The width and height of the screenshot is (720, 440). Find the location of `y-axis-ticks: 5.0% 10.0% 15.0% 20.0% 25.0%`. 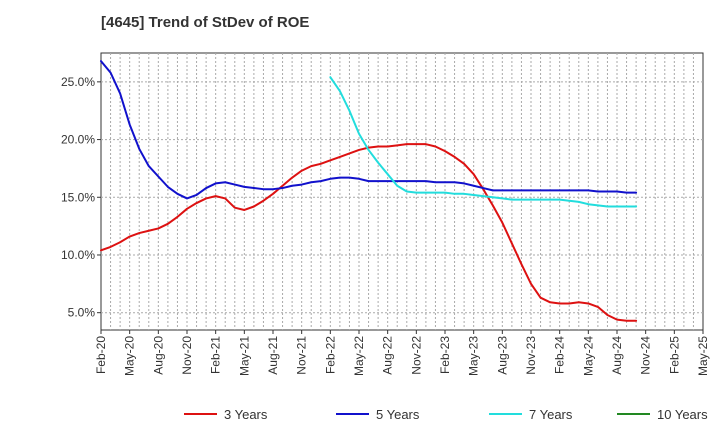

y-axis-ticks: 5.0% 10.0% 15.0% 20.0% 25.0% is located at coordinates (81, 197).